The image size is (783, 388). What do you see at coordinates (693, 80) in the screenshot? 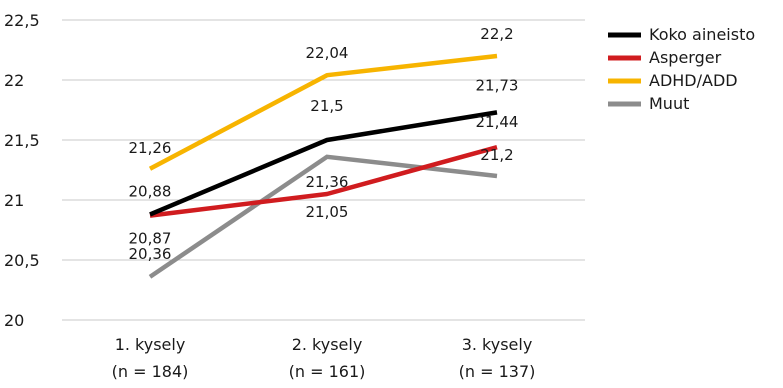
I see `legend-label: ADHD/ADD` at bounding box center [693, 80].